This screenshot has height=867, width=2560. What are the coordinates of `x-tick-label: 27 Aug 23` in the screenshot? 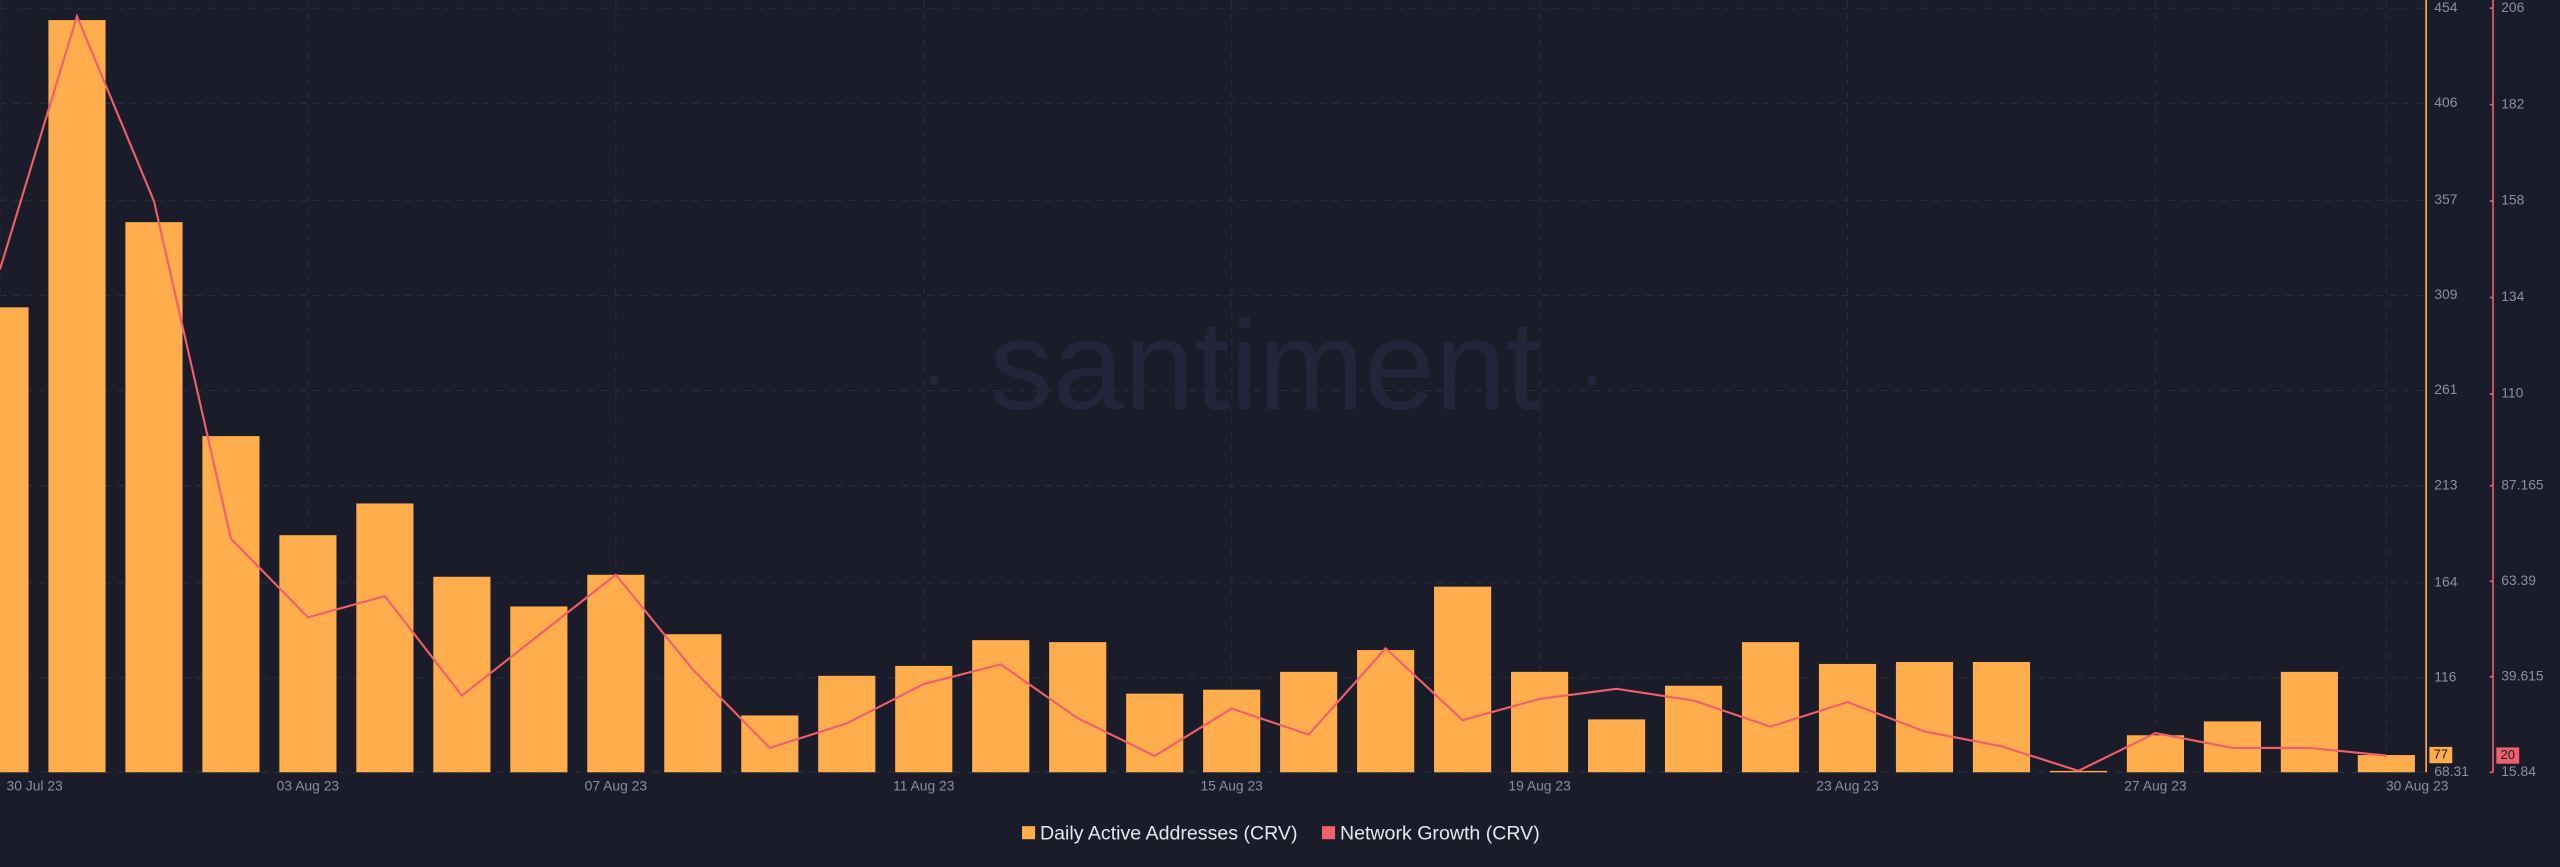 It's located at (2155, 786).